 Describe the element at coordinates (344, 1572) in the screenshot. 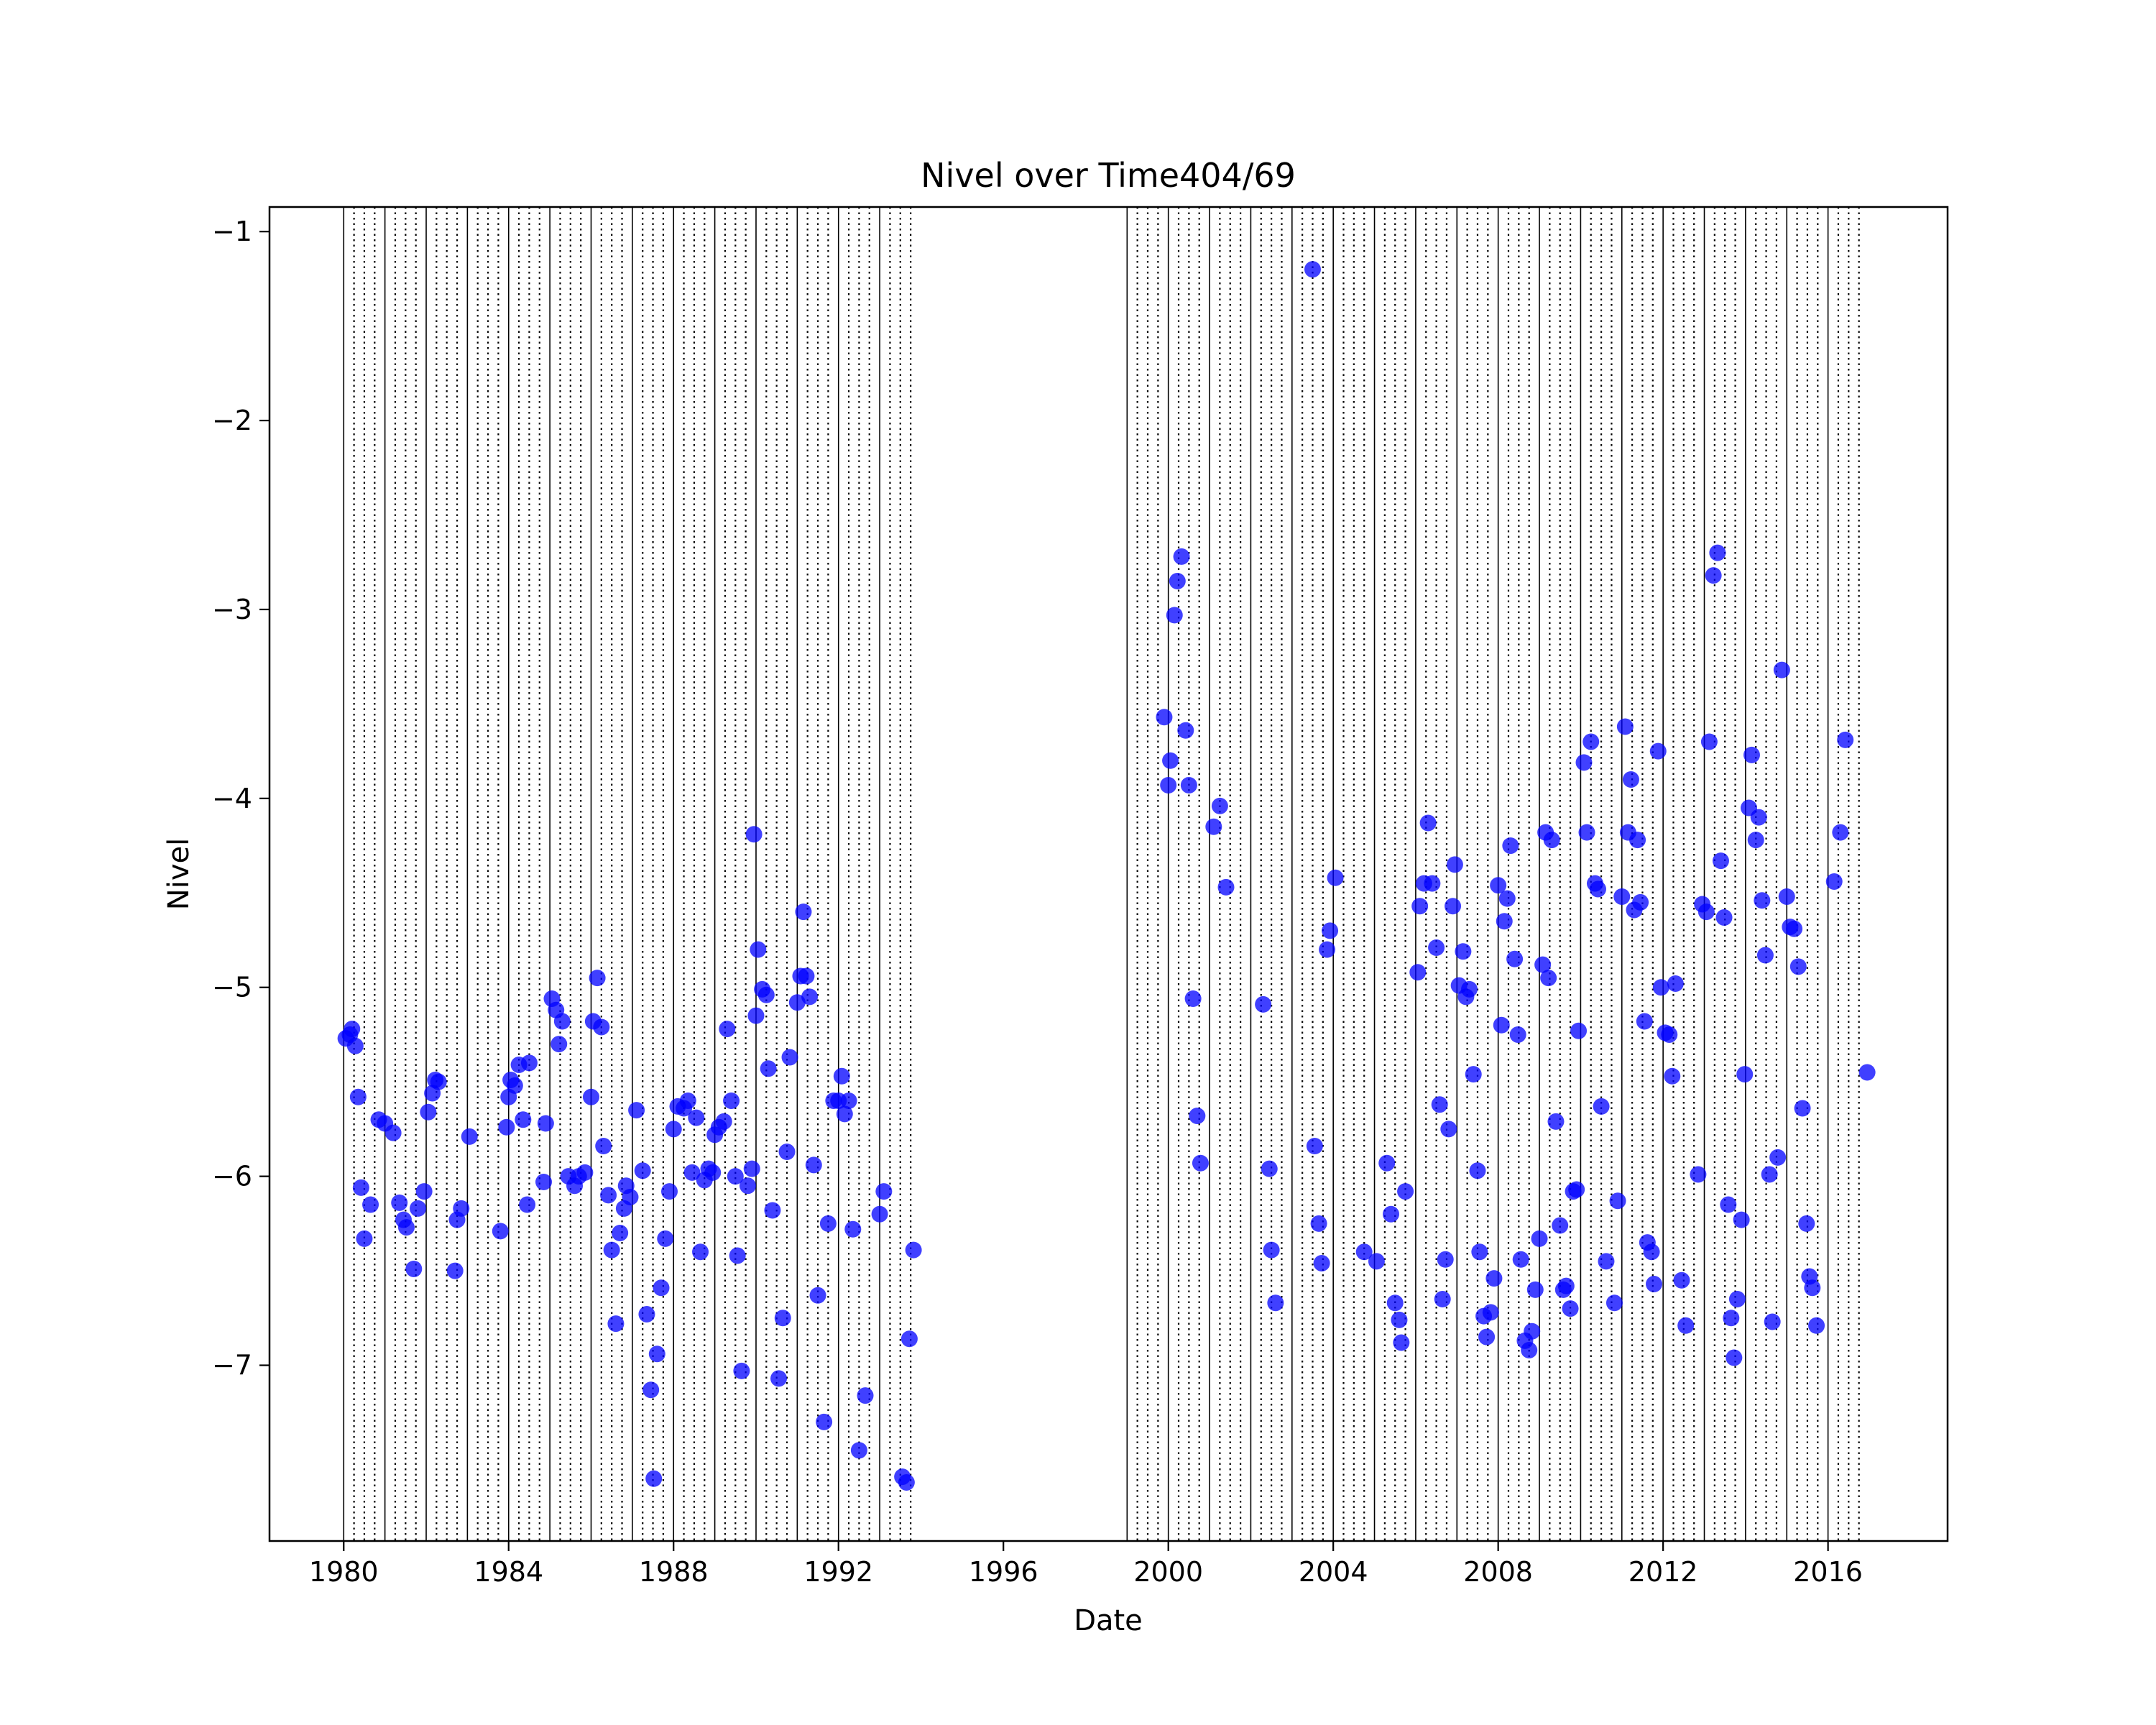

I see `x-tick-label: 1980` at that location.